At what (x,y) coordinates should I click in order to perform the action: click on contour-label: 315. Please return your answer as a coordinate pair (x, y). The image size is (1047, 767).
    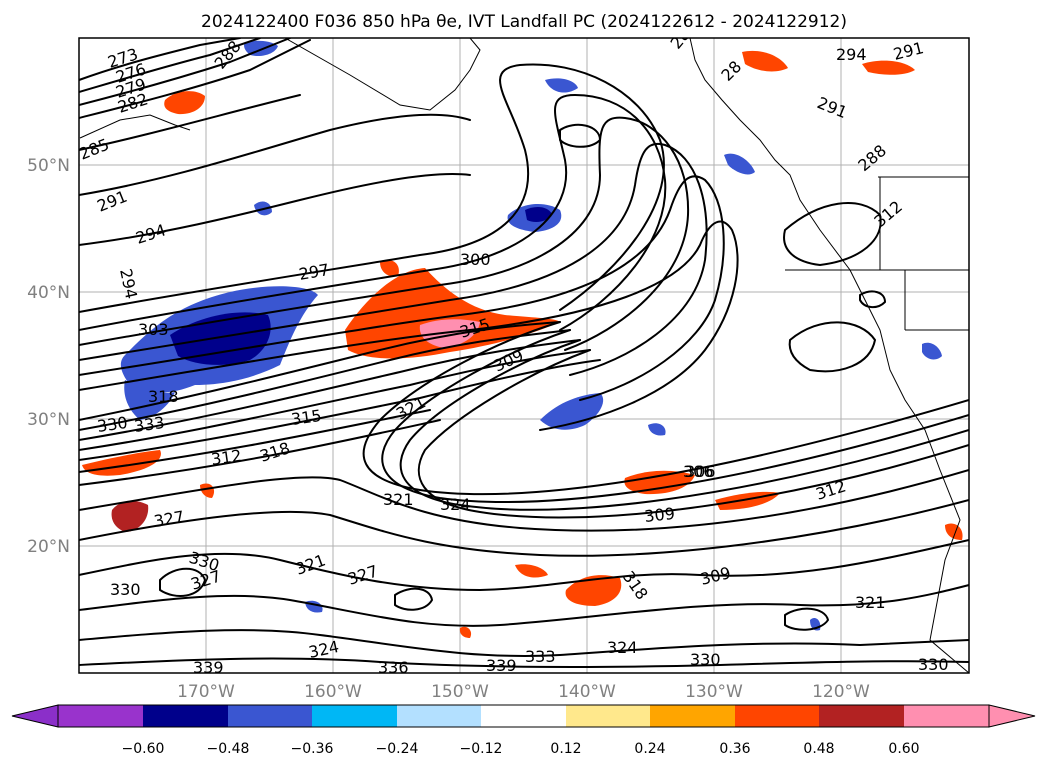
    Looking at the image, I should click on (306, 417).